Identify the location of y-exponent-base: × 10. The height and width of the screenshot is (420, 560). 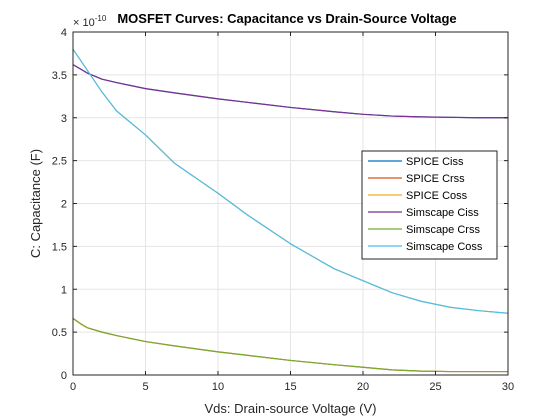
(84, 23).